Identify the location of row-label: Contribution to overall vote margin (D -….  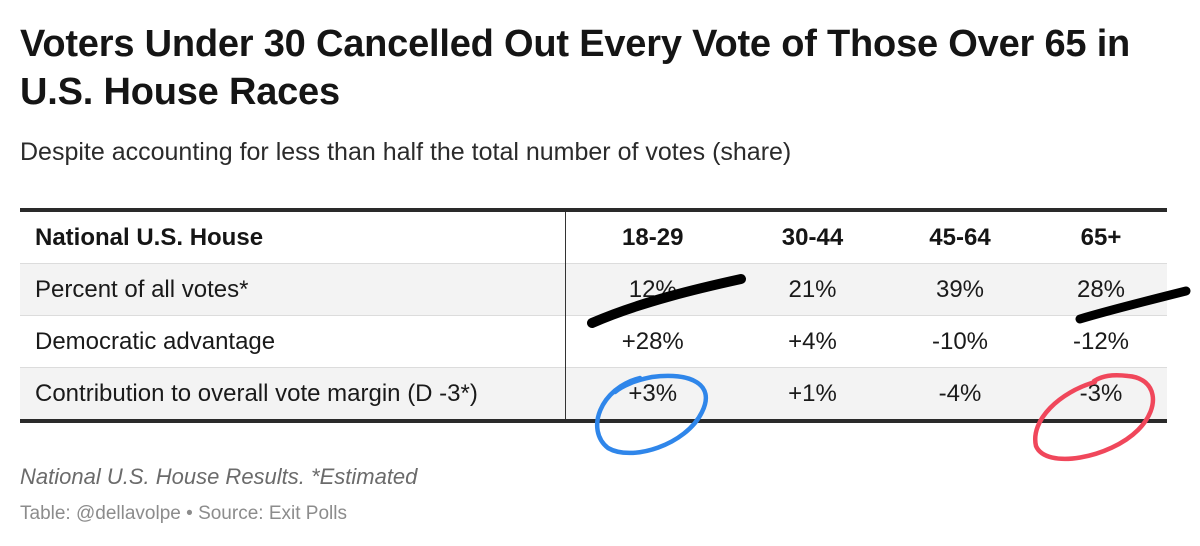
(293, 394).